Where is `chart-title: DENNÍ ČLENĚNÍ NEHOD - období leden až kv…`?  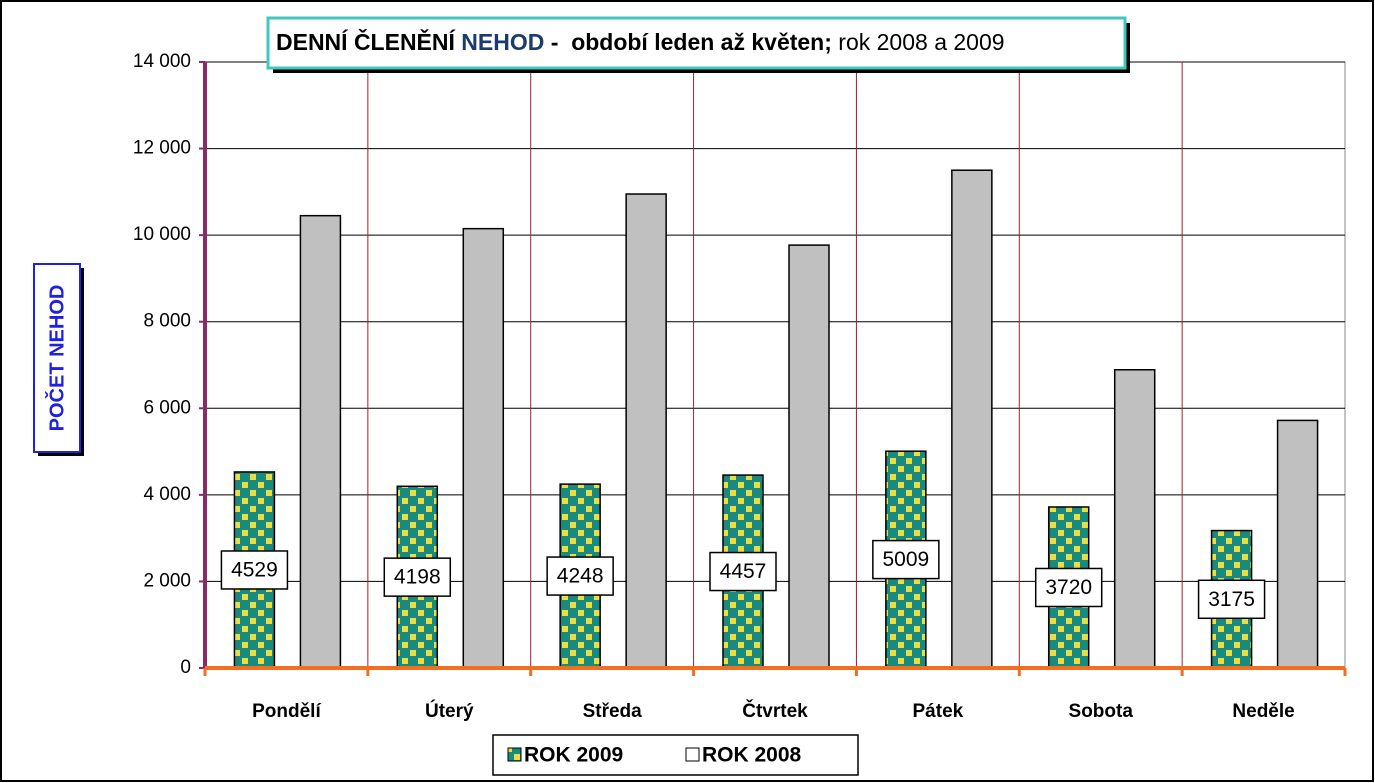
chart-title: DENNÍ ČLENĚNÍ NEHOD - období leden až kv… is located at coordinates (640, 41).